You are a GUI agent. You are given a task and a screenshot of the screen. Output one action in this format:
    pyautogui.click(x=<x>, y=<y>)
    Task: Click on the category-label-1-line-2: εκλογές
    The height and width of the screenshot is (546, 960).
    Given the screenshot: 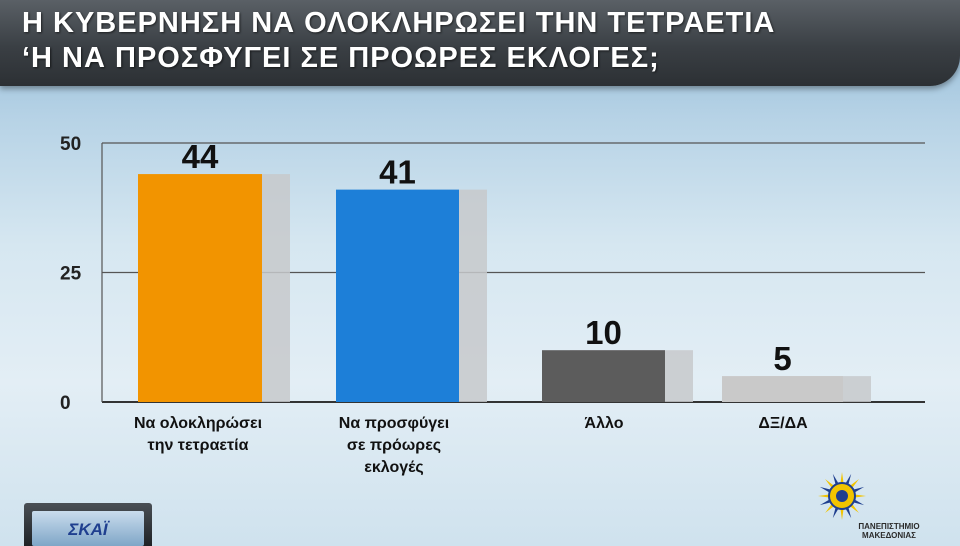 What is the action you would take?
    pyautogui.click(x=393, y=467)
    